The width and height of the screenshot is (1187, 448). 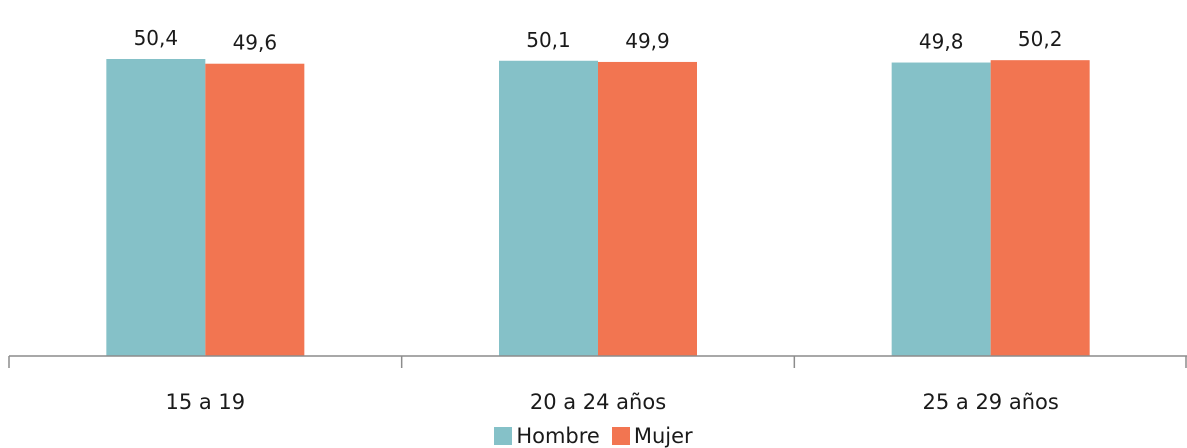 What do you see at coordinates (597, 361) in the screenshot?
I see `x-axis` at bounding box center [597, 361].